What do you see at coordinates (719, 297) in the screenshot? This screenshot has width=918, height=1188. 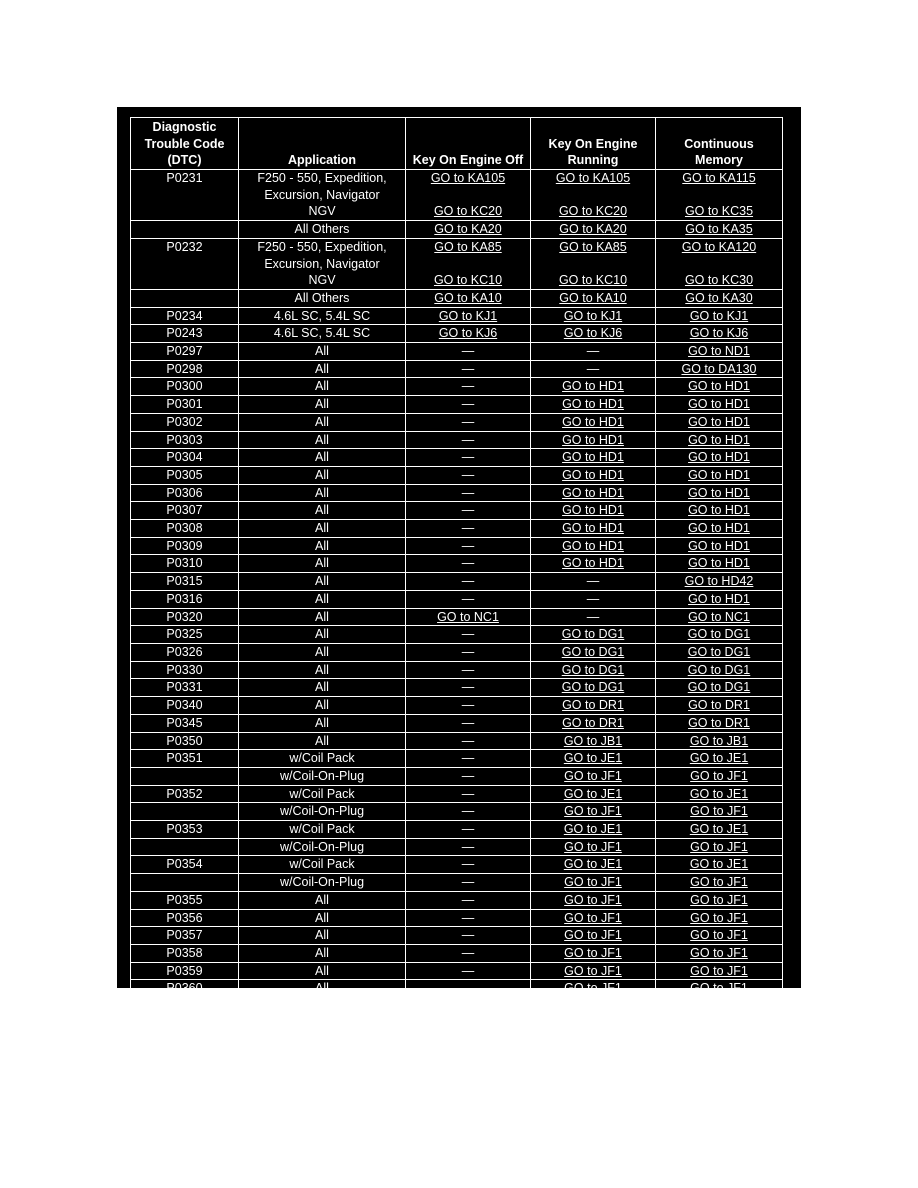 I see `go-to-link: GO to KA30` at bounding box center [719, 297].